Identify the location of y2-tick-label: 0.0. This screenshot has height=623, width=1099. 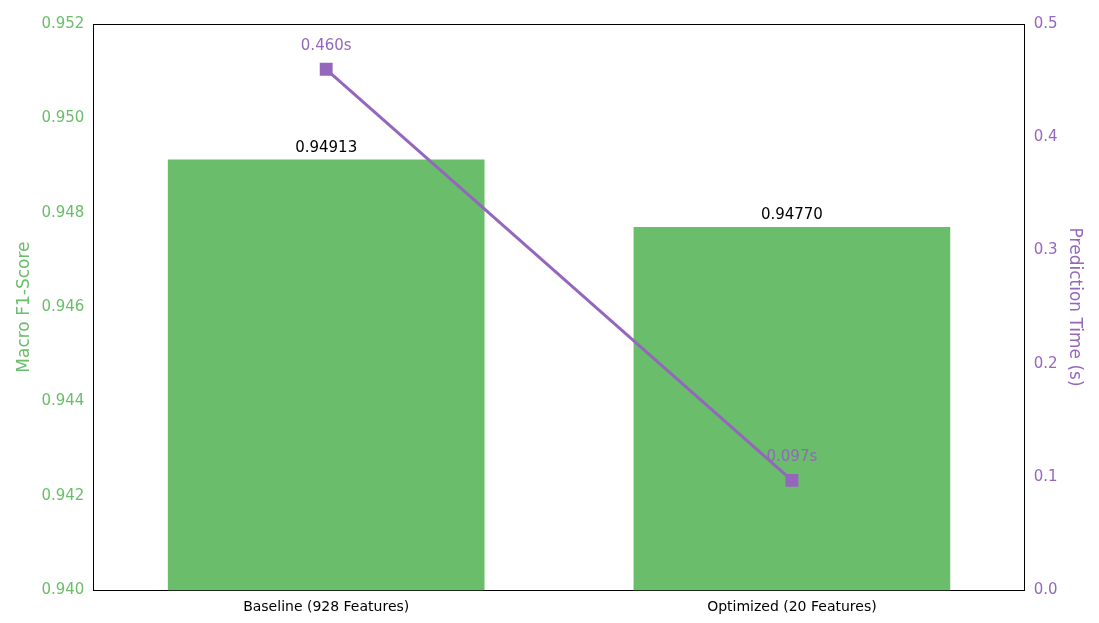
(1045, 589).